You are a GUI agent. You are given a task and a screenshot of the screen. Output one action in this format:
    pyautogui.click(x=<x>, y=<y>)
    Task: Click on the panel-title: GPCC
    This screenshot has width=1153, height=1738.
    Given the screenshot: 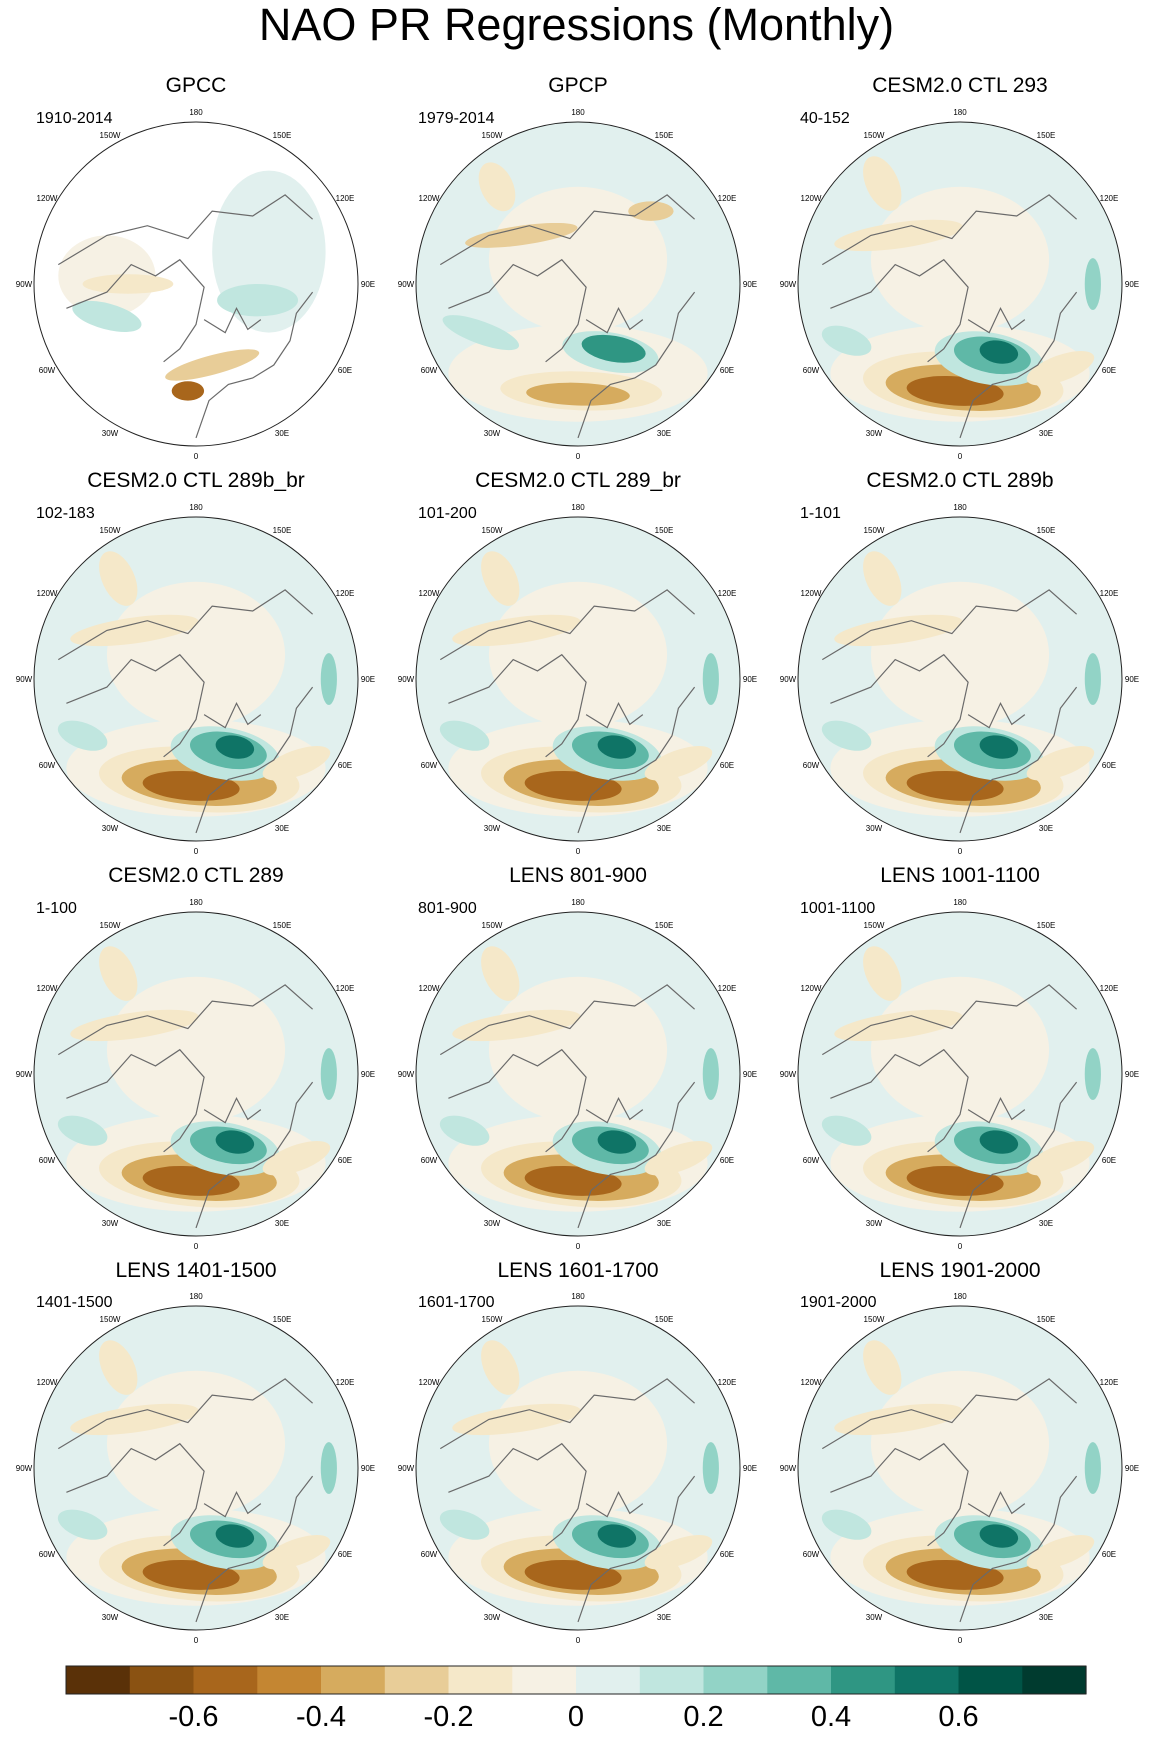 What is the action you would take?
    pyautogui.click(x=196, y=85)
    